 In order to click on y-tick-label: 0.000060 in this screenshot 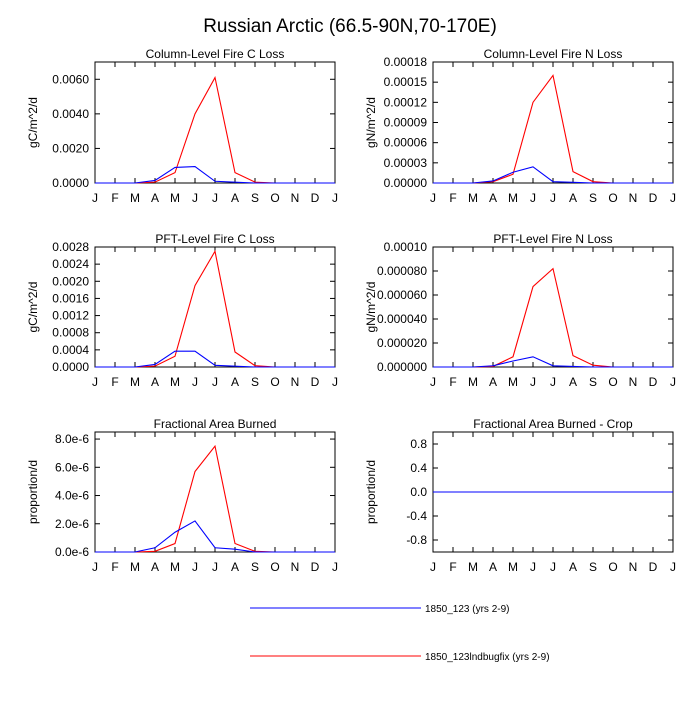, I will do `click(402, 295)`.